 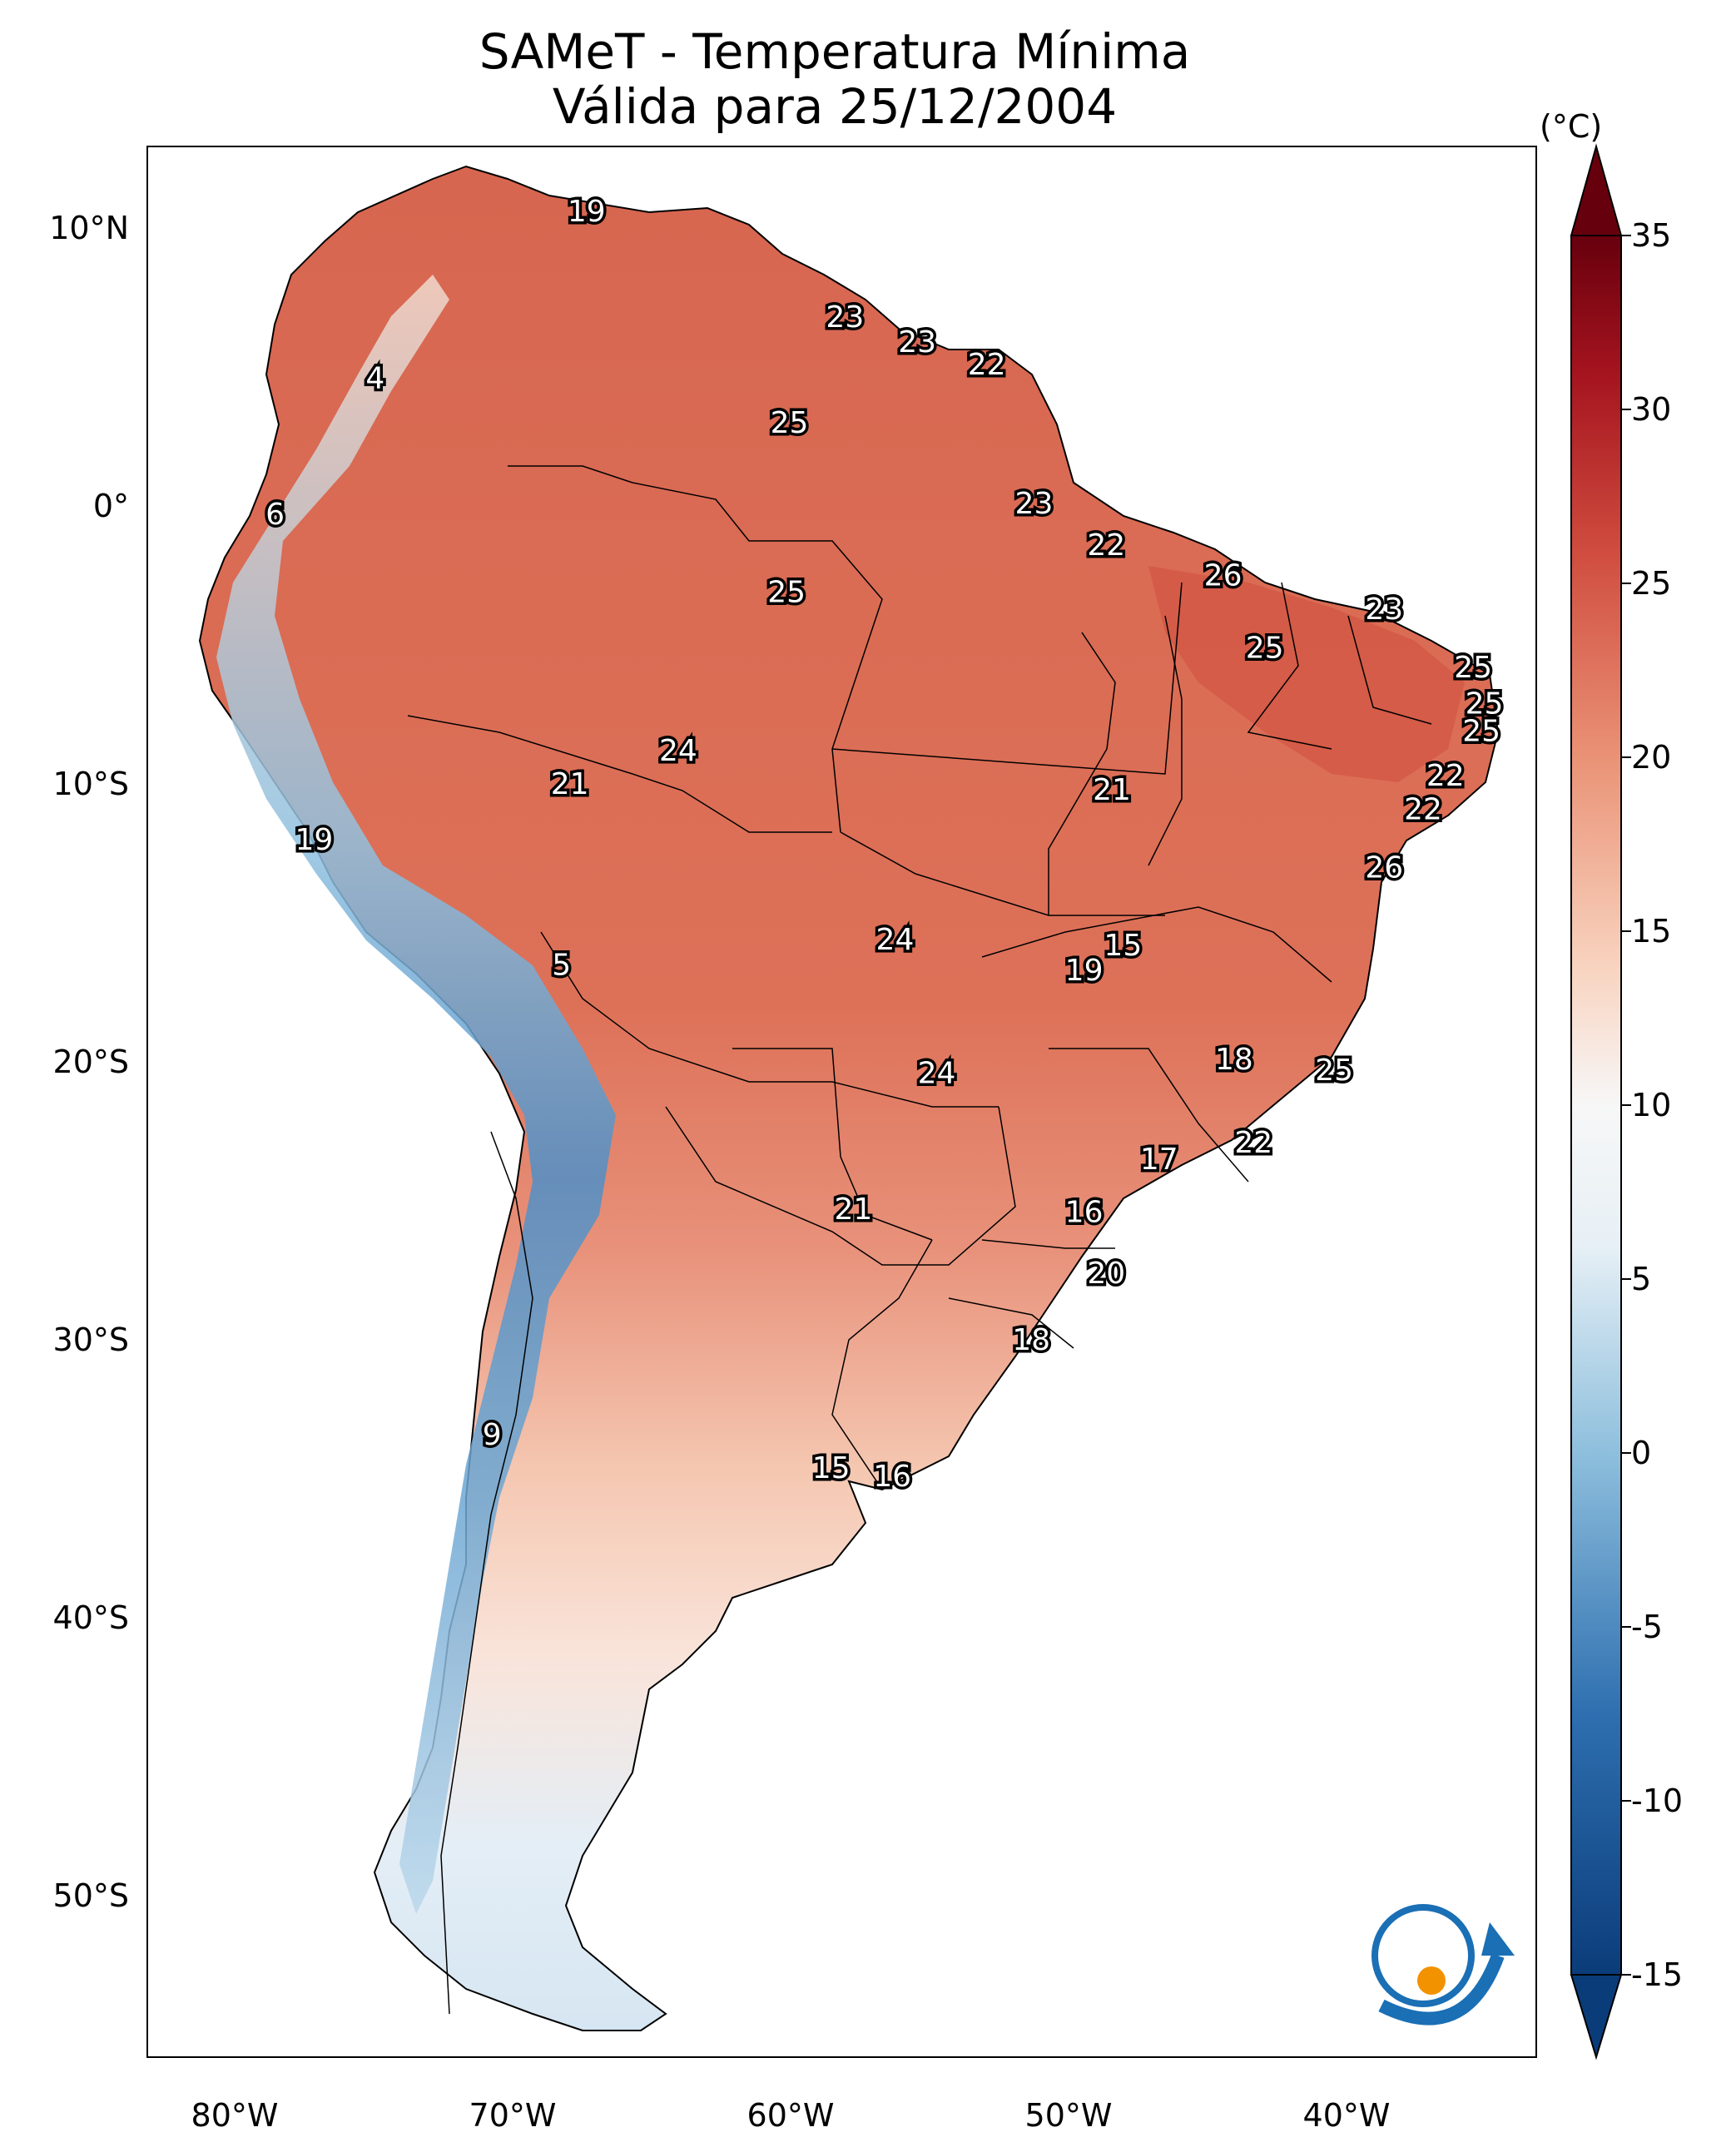 I want to click on colorbar-tick-label: 15, so click(x=1652, y=931).